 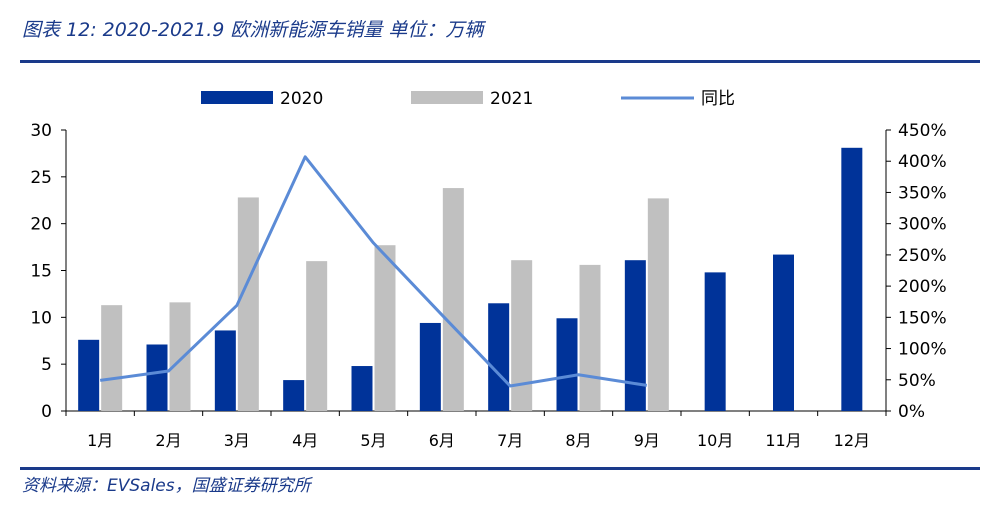 I want to click on y2-tick-label: 300%, so click(x=922, y=225).